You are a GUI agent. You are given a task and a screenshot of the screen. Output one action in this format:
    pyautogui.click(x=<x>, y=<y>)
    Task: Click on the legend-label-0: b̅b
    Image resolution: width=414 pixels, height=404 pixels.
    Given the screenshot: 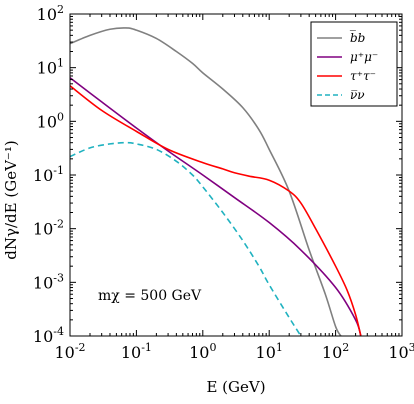 What is the action you would take?
    pyautogui.click(x=358, y=37)
    